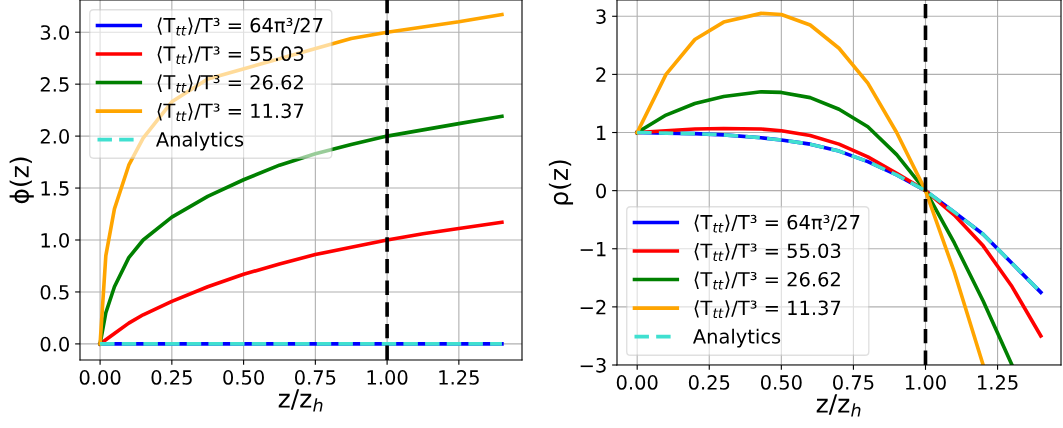 The width and height of the screenshot is (1063, 428). I want to click on y-tick-label: 1.0, so click(55, 240).